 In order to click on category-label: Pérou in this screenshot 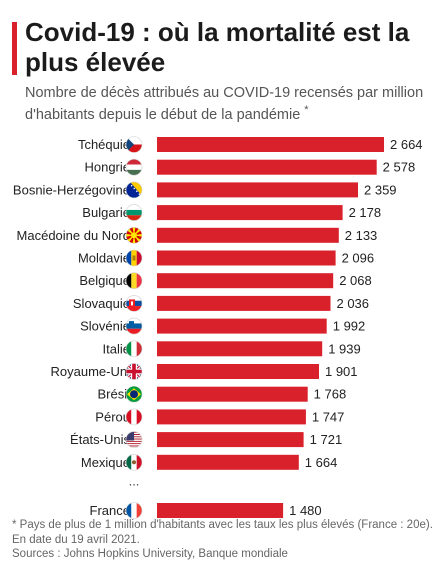, I will do `click(112, 416)`.